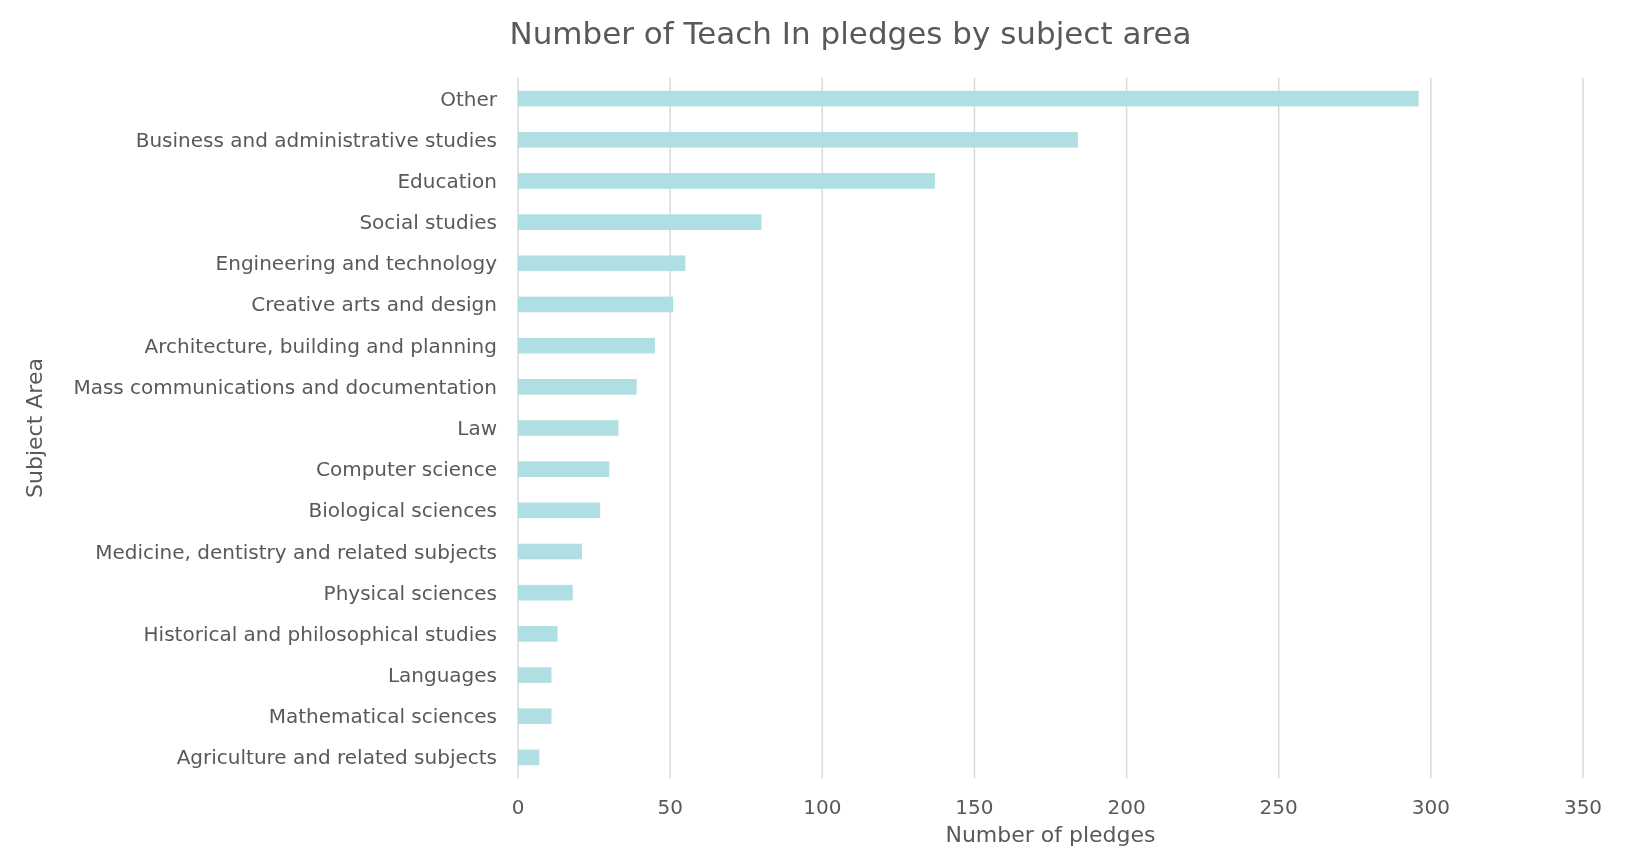 This screenshot has height=863, width=1634. I want to click on x-tick-label: 100, so click(822, 807).